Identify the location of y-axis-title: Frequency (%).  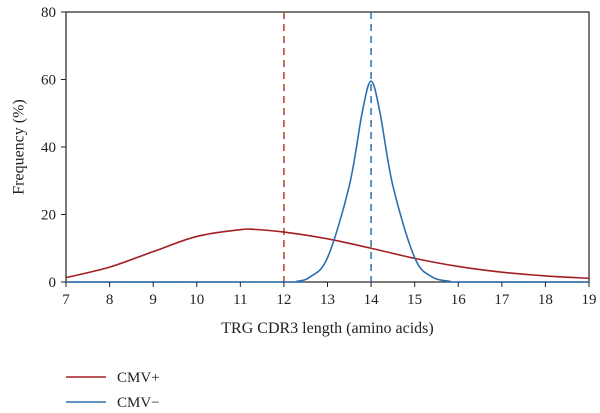
(19, 147).